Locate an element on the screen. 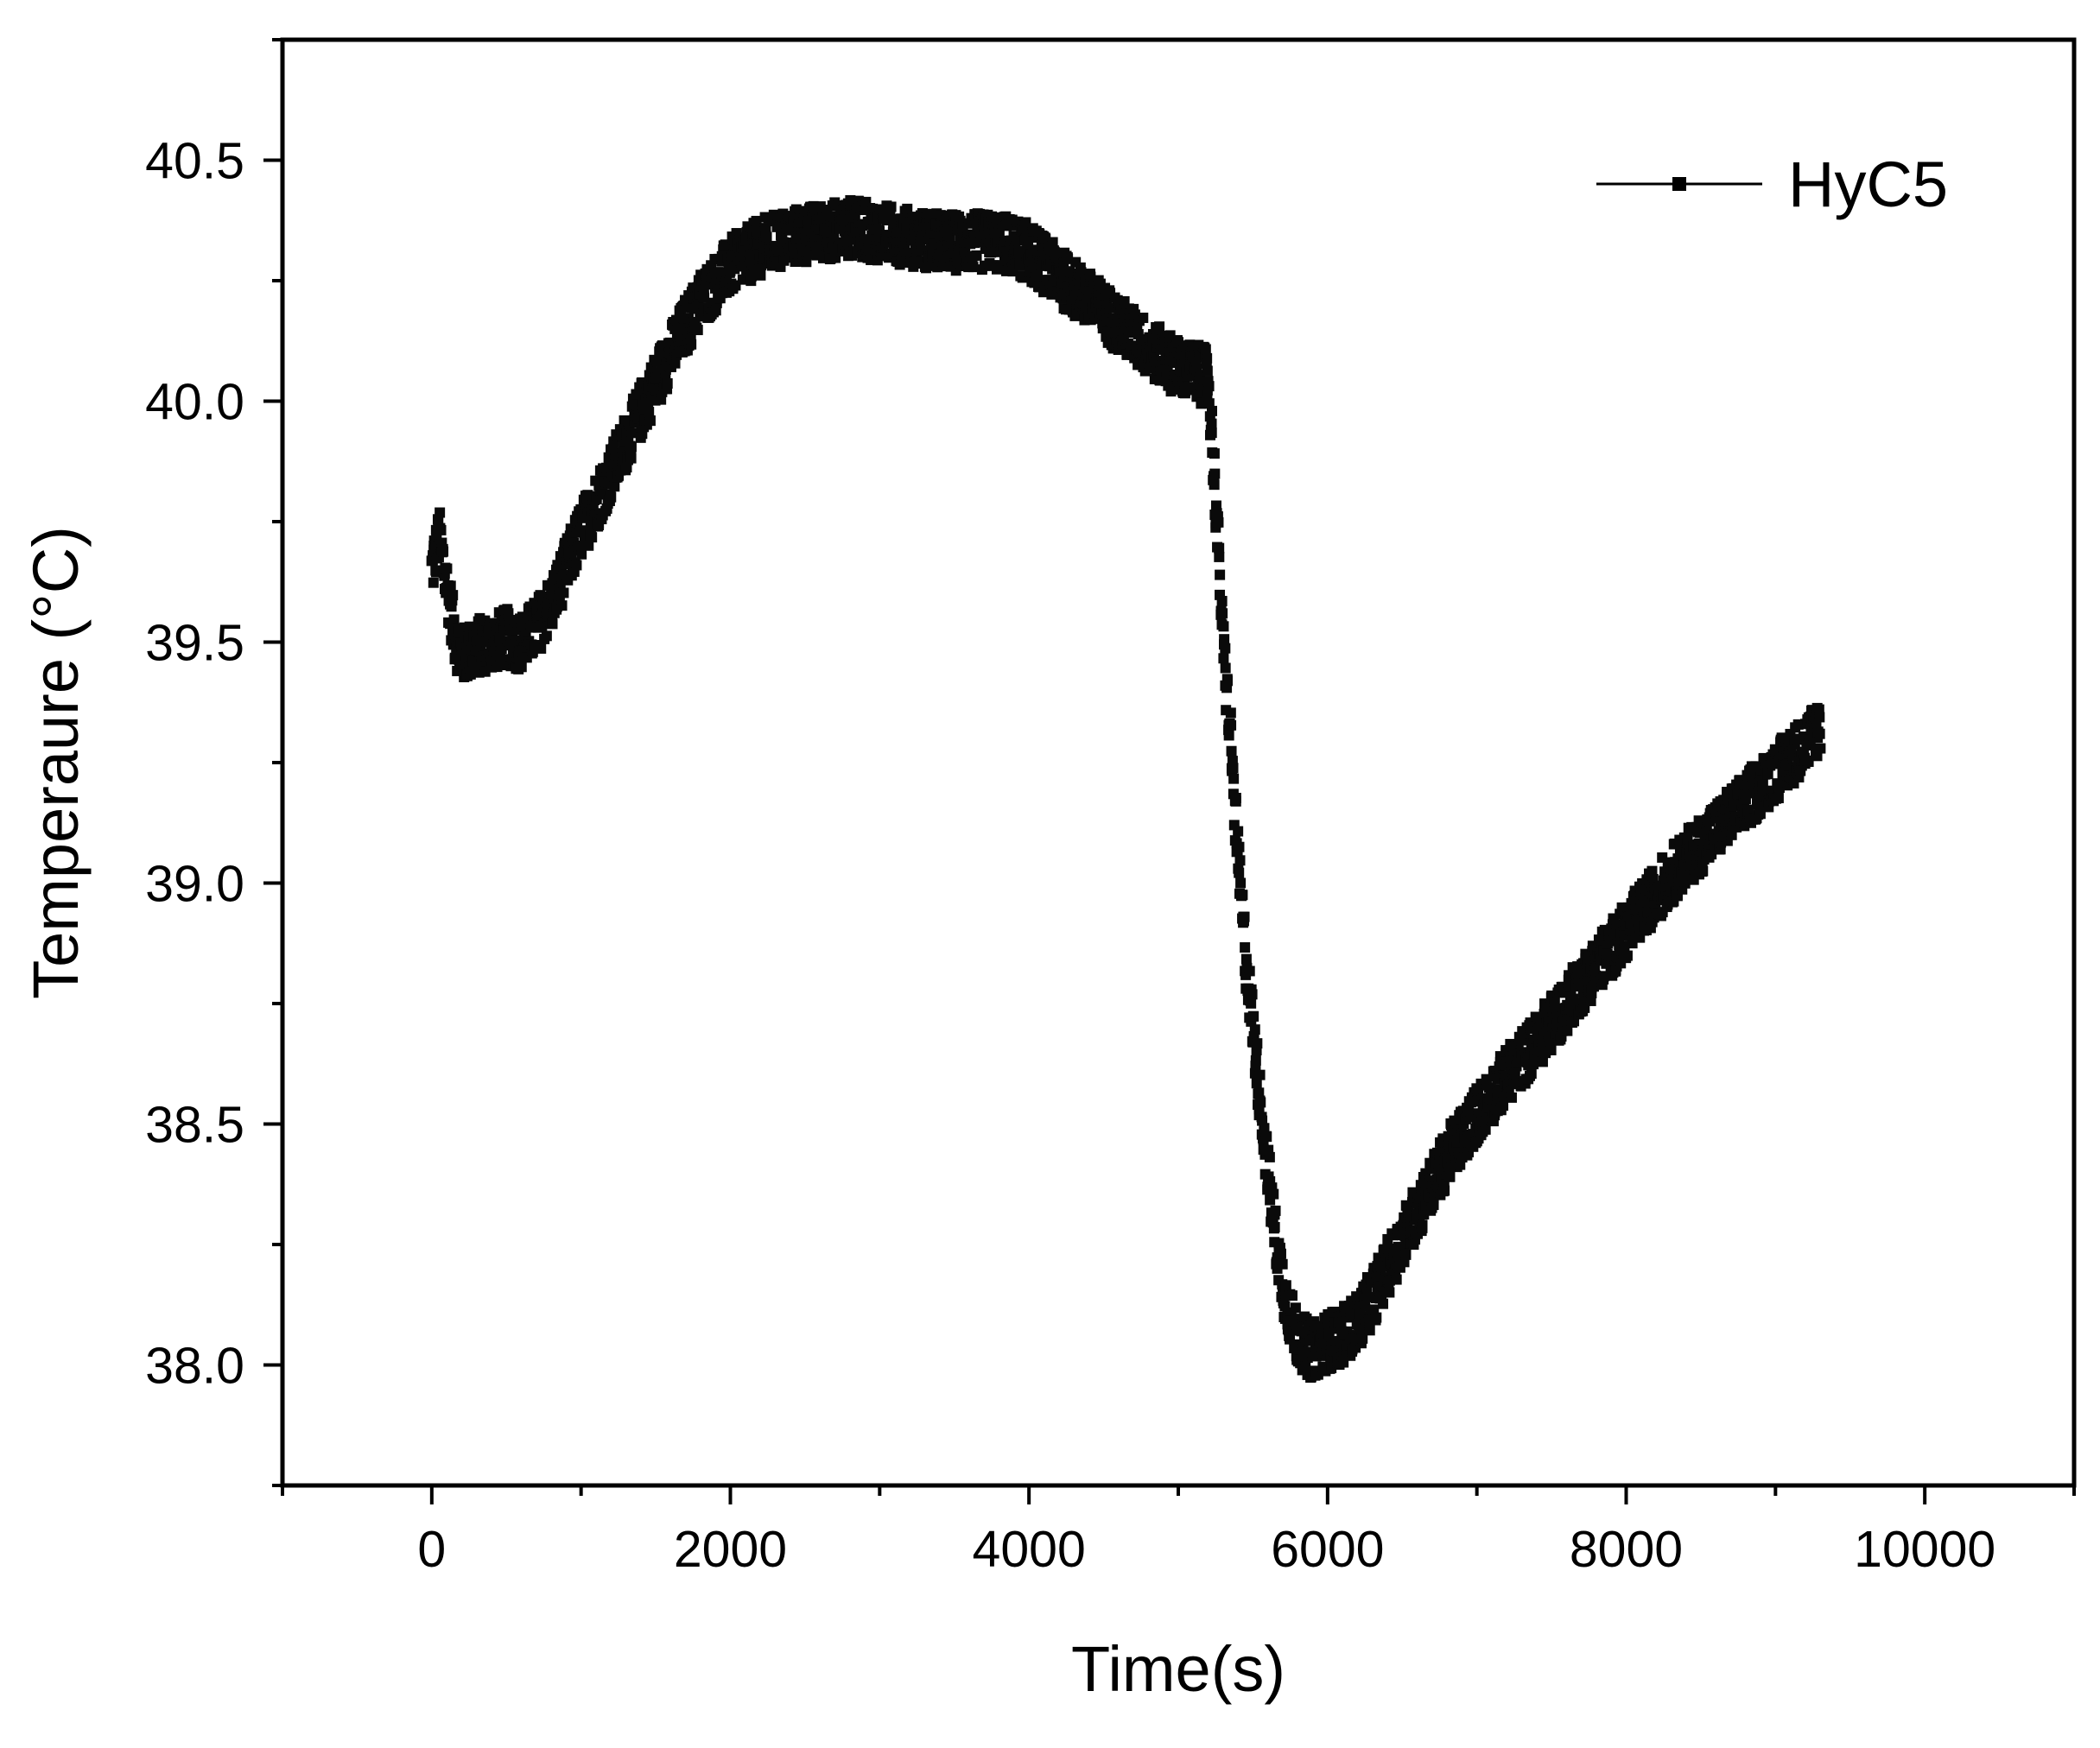  legend: HyC5 is located at coordinates (1772, 185).